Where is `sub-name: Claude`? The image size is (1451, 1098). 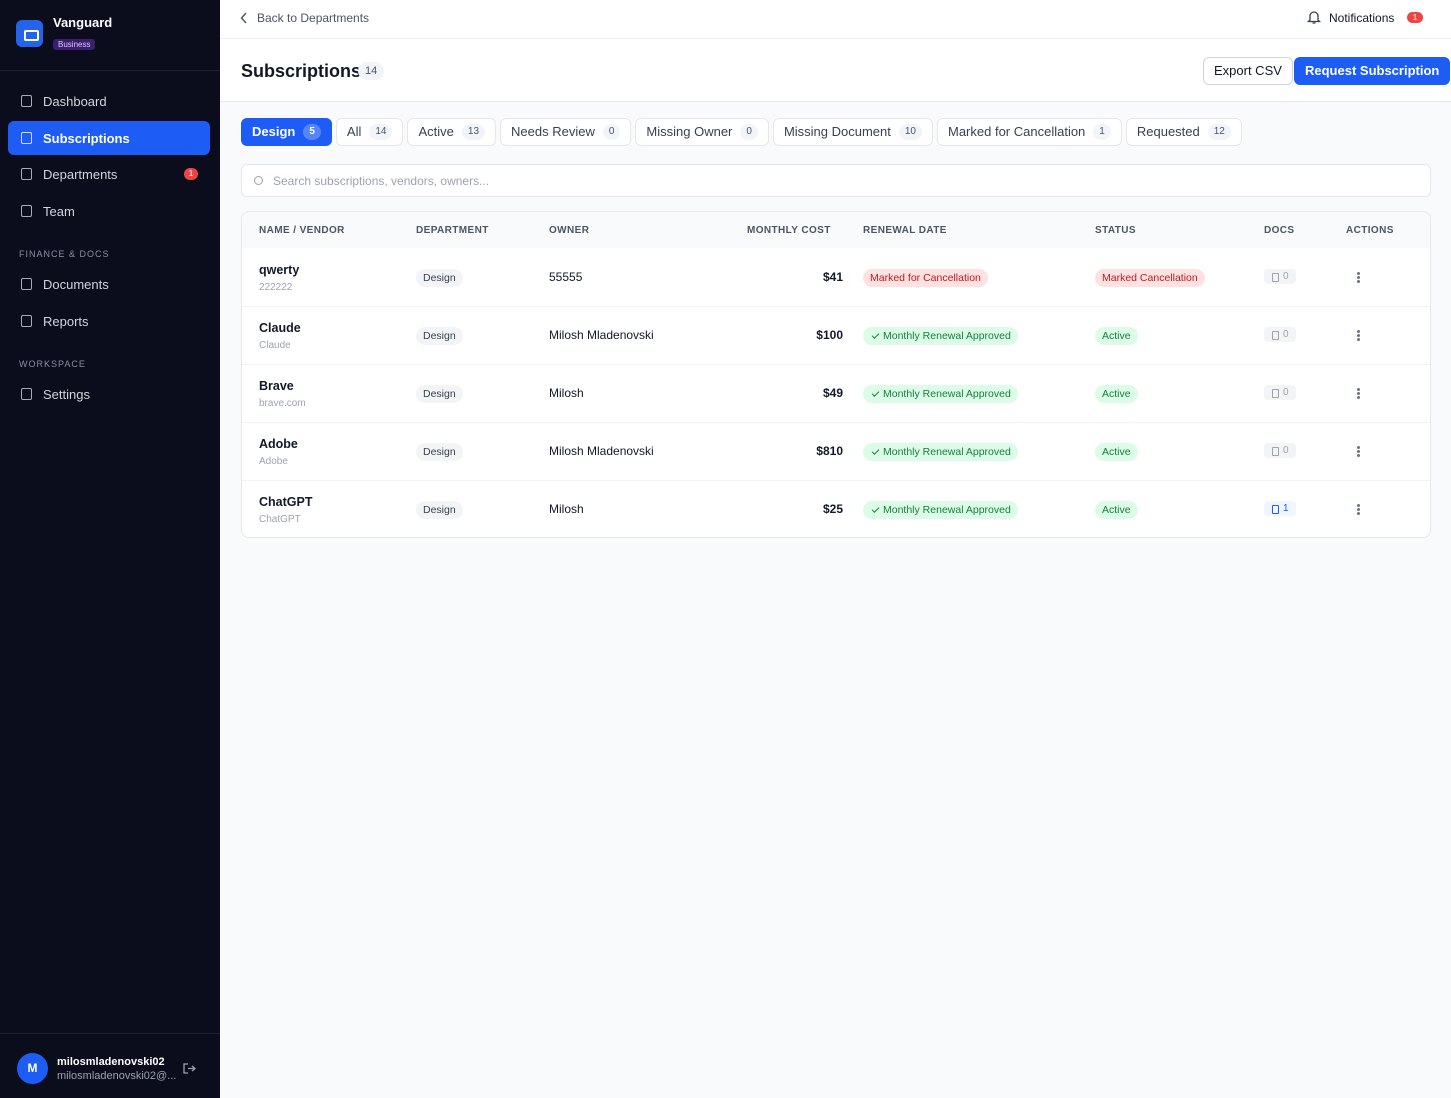
sub-name: Claude is located at coordinates (280, 328).